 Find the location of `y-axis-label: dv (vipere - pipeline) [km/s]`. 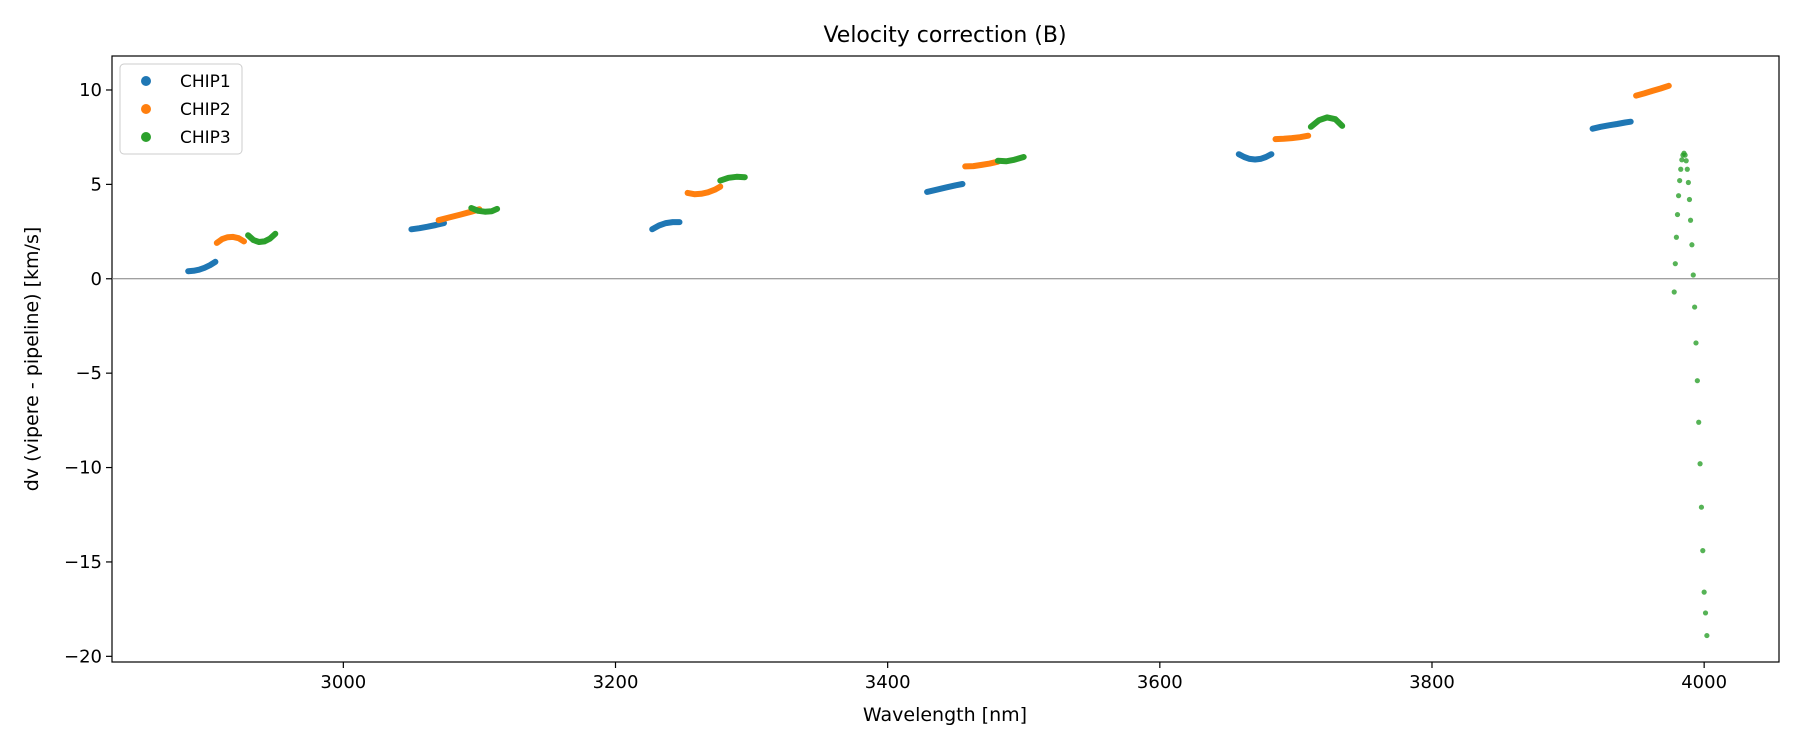

y-axis-label: dv (vipere - pipeline) [km/s] is located at coordinates (32, 359).